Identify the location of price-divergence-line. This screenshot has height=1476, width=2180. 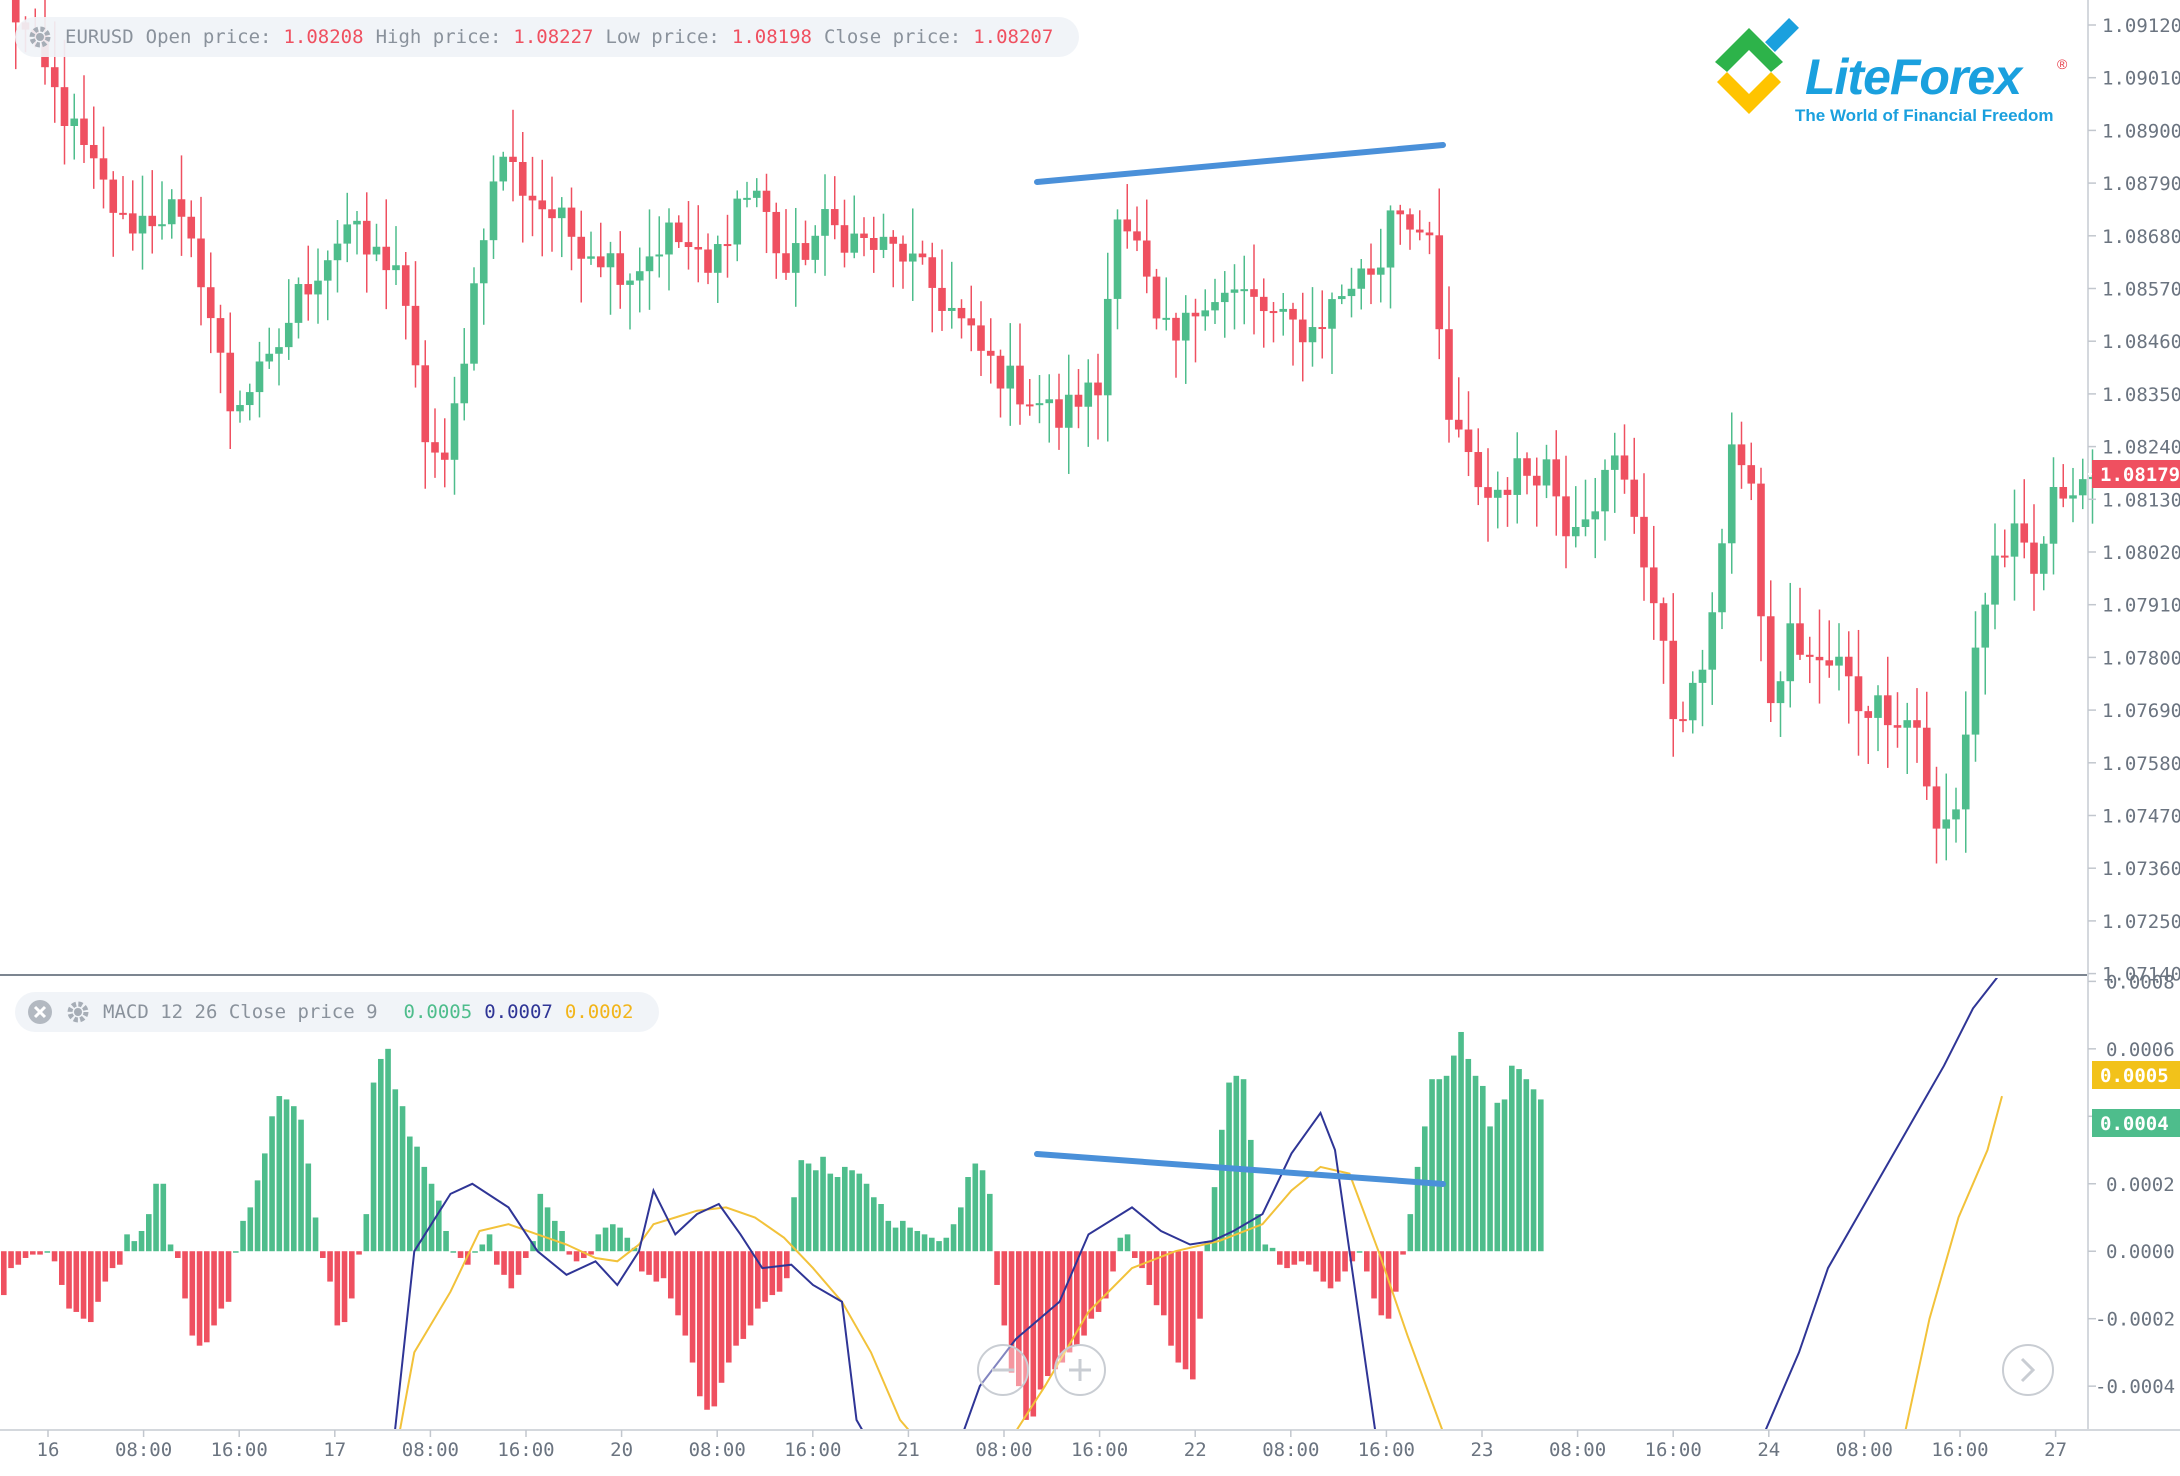
(1240, 163).